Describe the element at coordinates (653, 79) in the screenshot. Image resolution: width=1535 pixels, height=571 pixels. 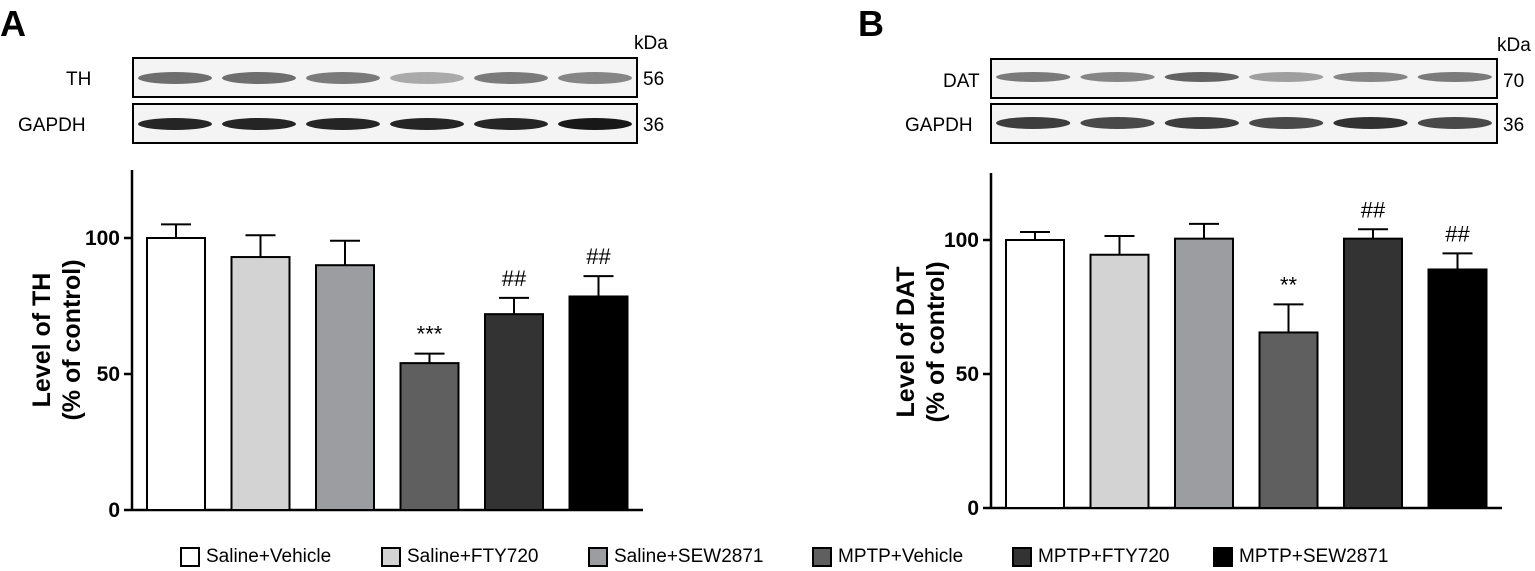
I see `blot-kda-th: 56` at that location.